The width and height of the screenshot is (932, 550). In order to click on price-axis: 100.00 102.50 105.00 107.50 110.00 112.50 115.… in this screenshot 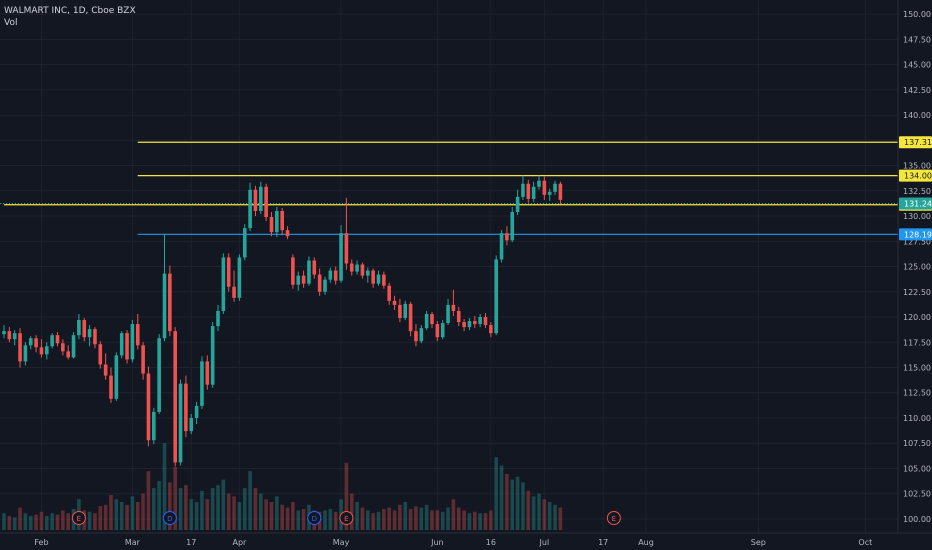, I will do `click(917, 267)`.